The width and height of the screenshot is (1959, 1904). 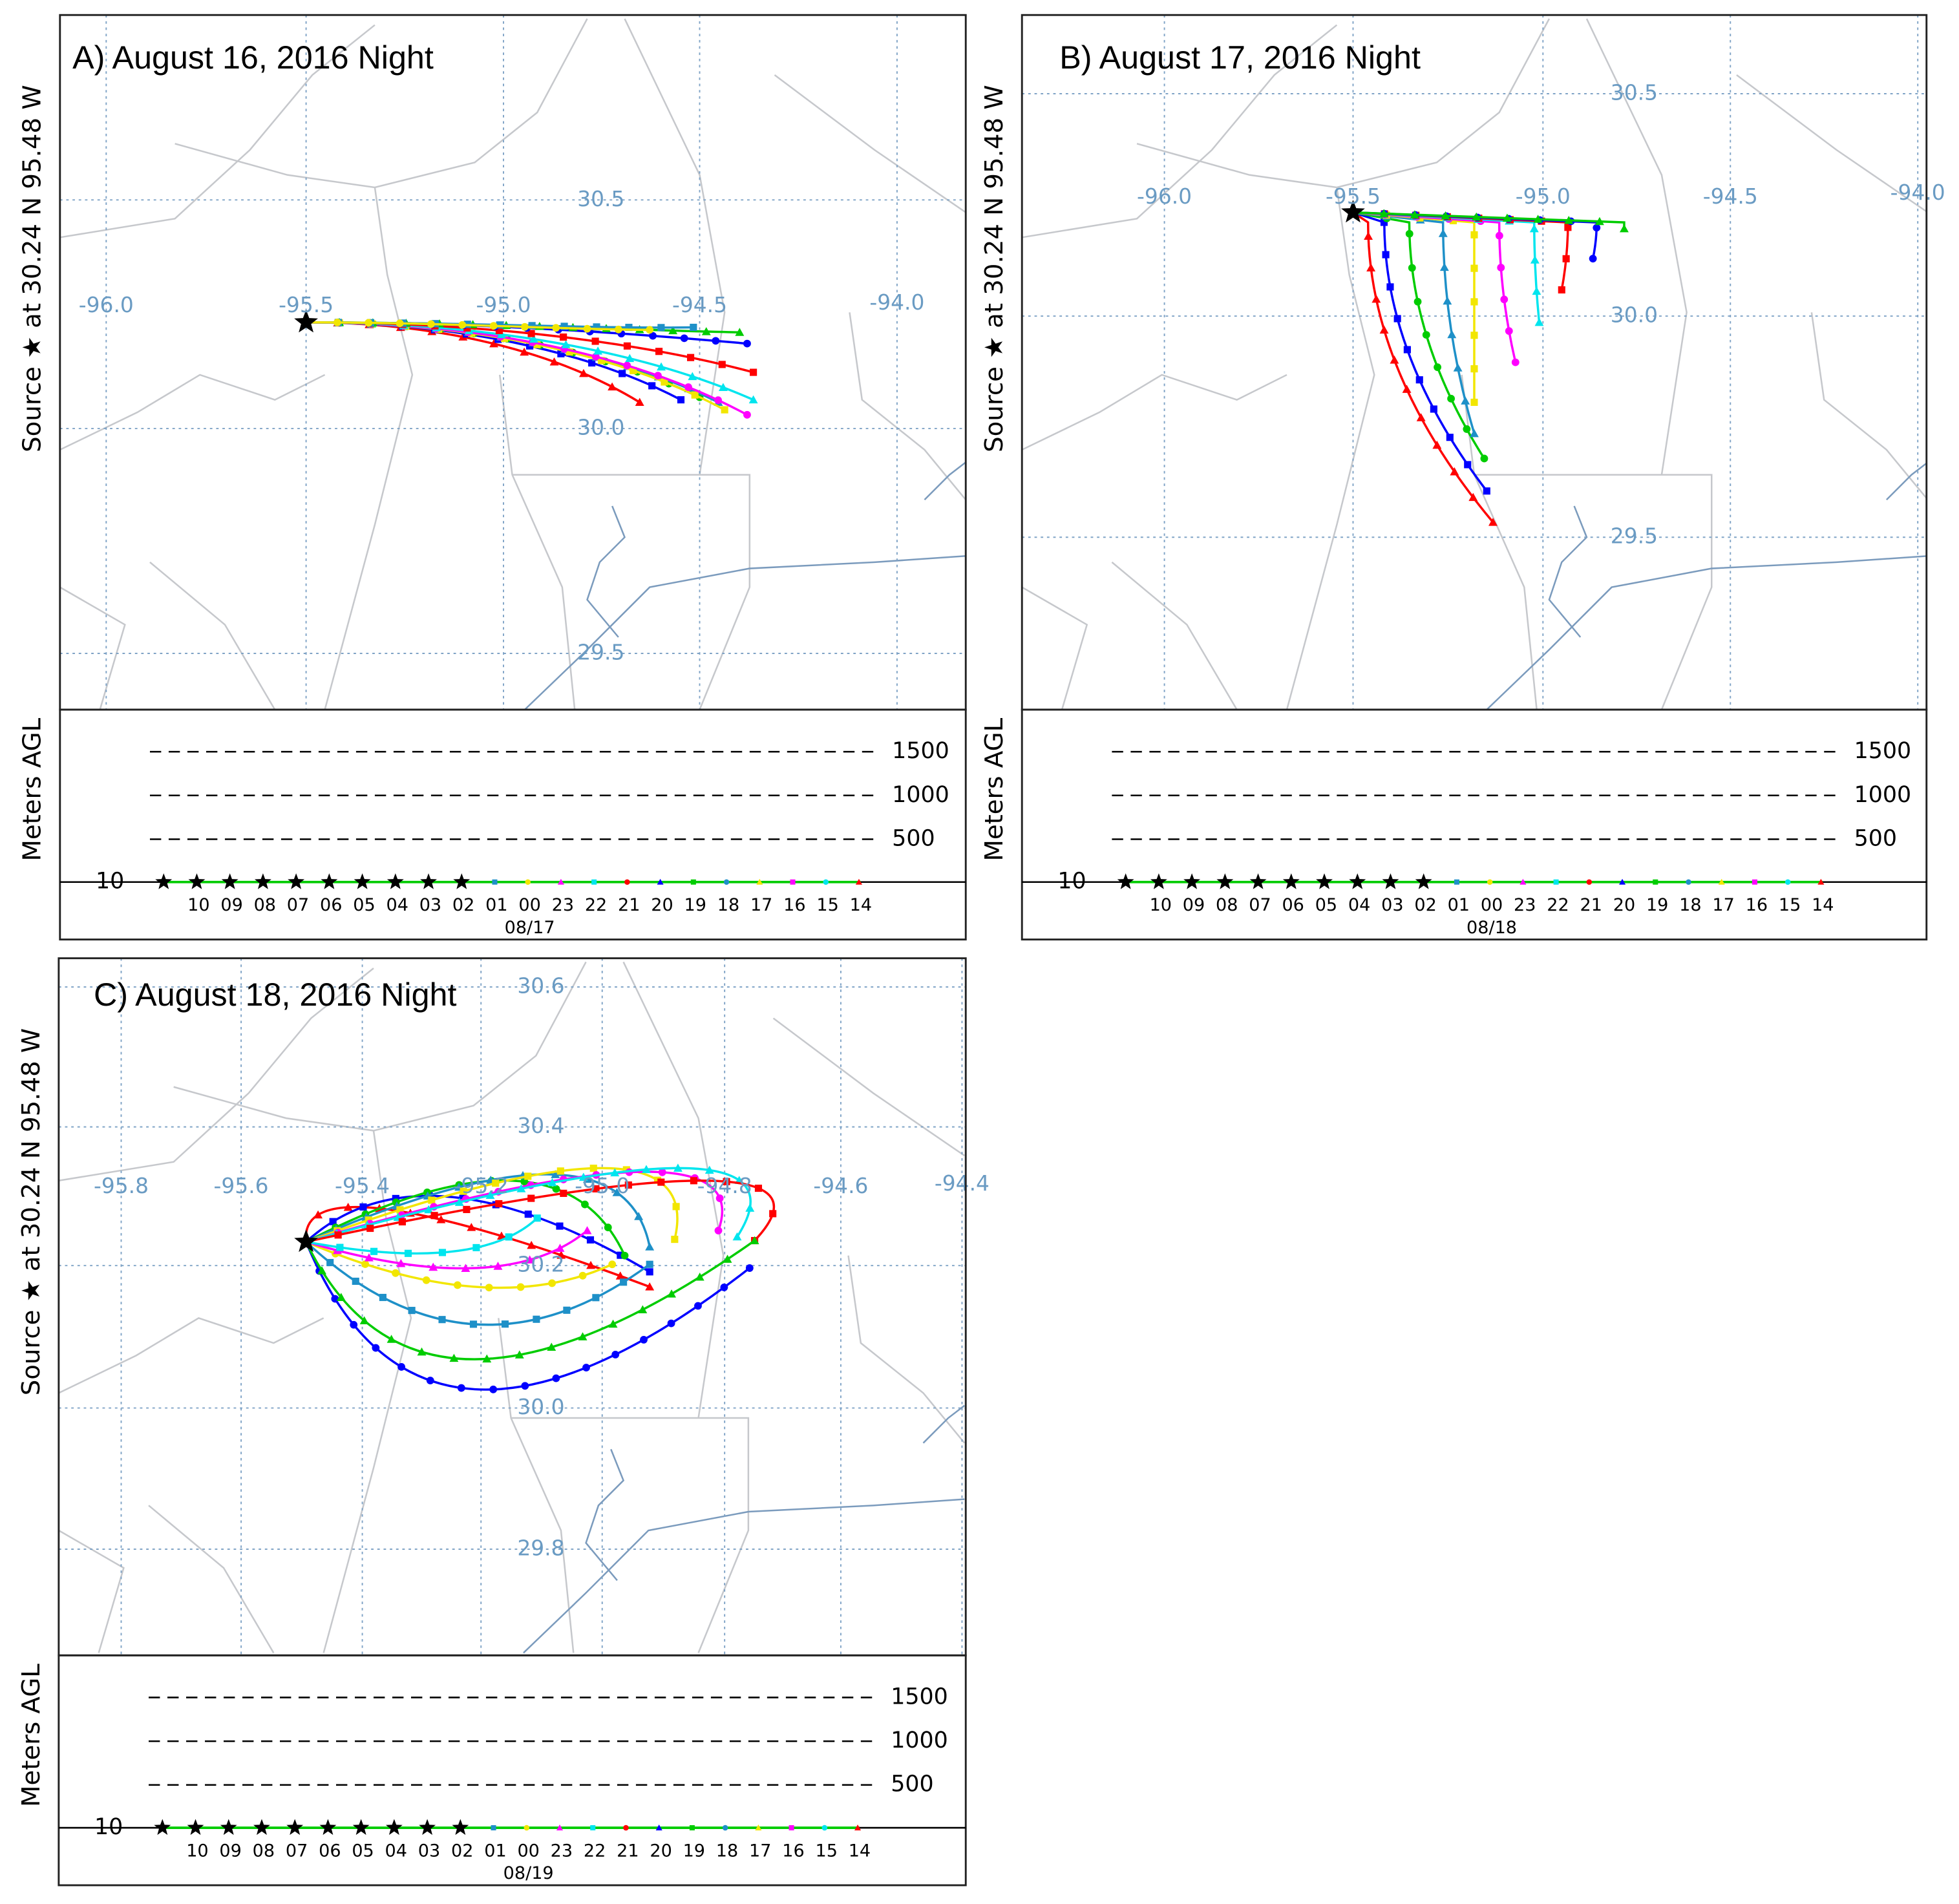 What do you see at coordinates (253, 57) in the screenshot?
I see `panel-title: A) August 16, 2016 Night` at bounding box center [253, 57].